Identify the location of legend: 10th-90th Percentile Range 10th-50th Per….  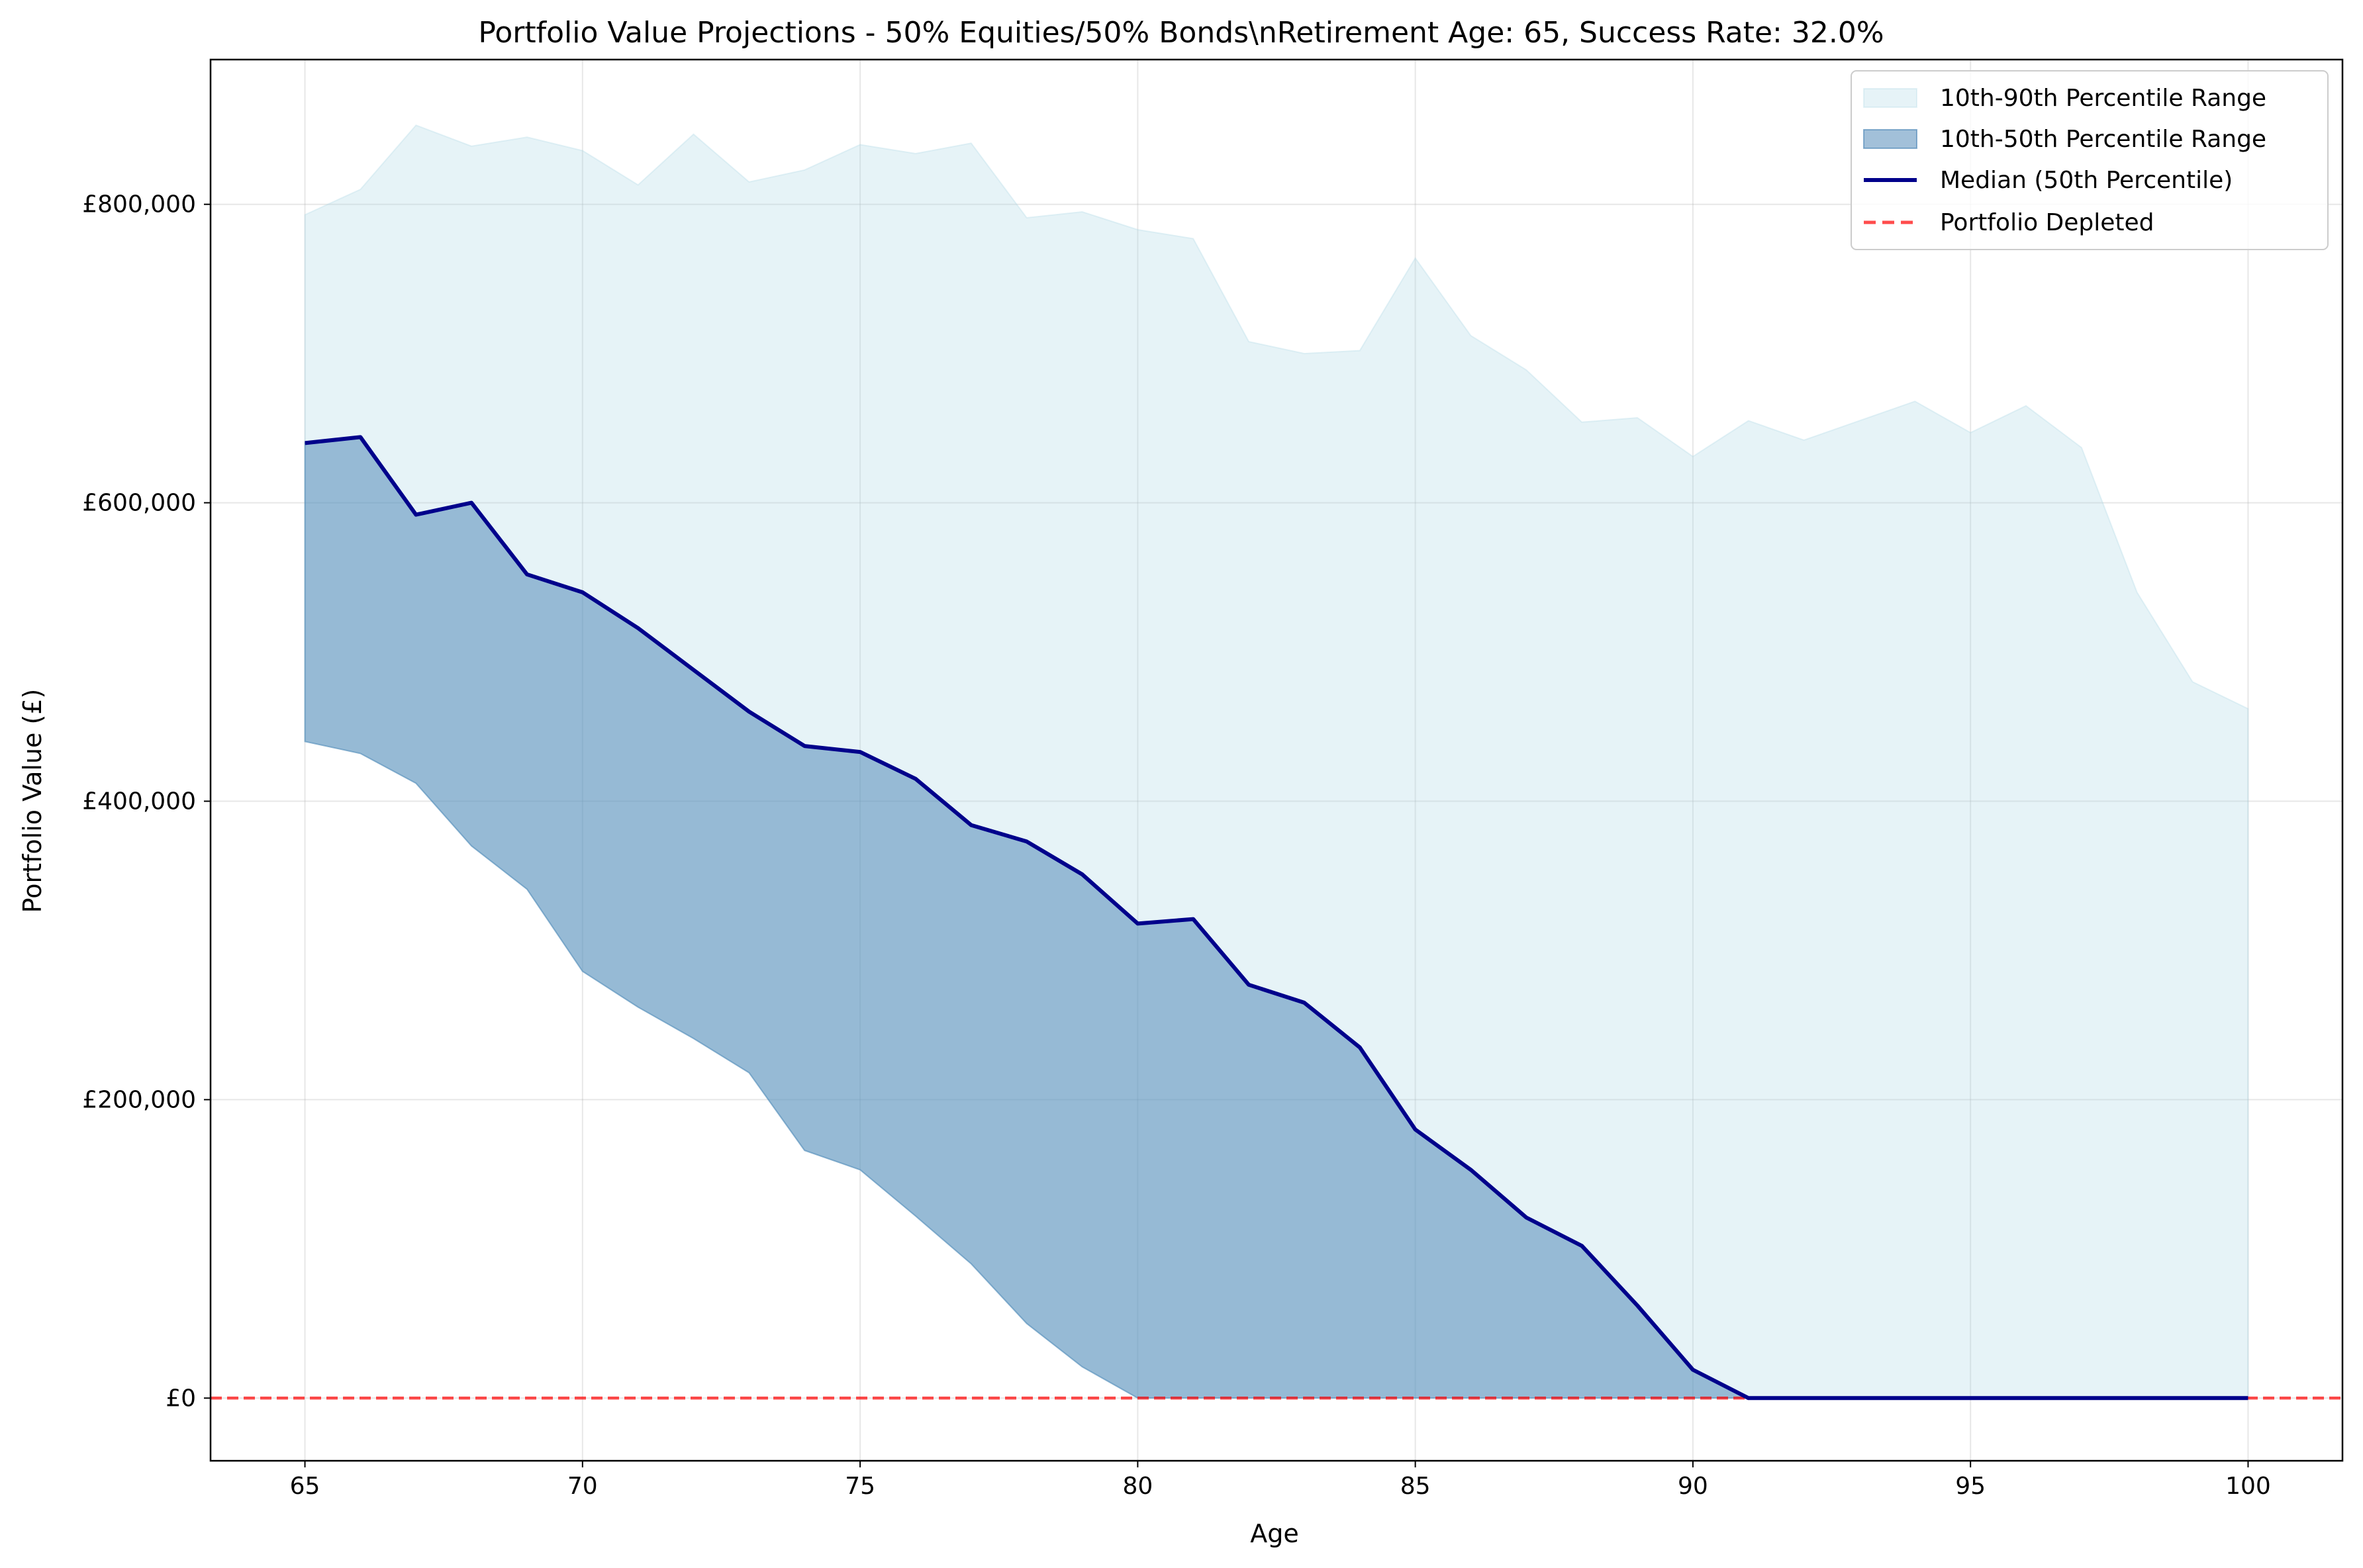
(2090, 160).